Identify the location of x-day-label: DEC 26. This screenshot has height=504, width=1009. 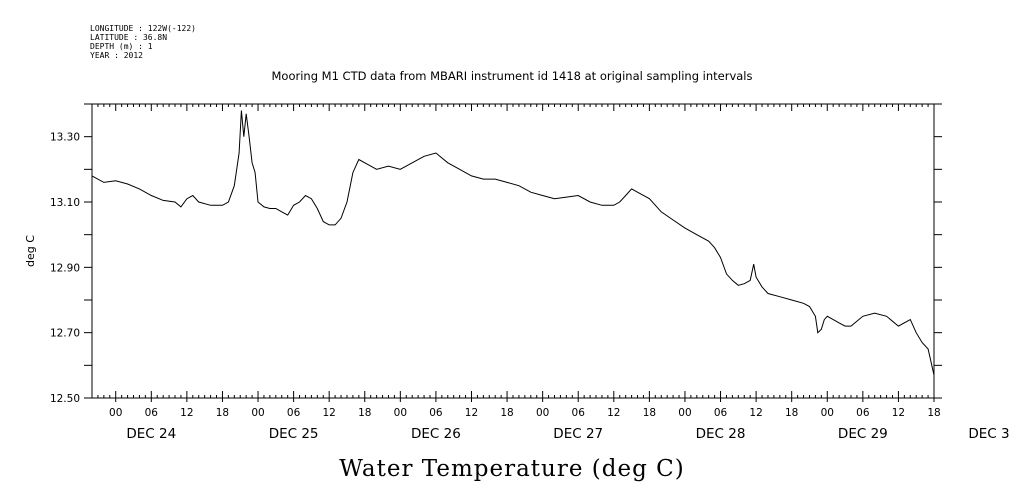
(436, 434).